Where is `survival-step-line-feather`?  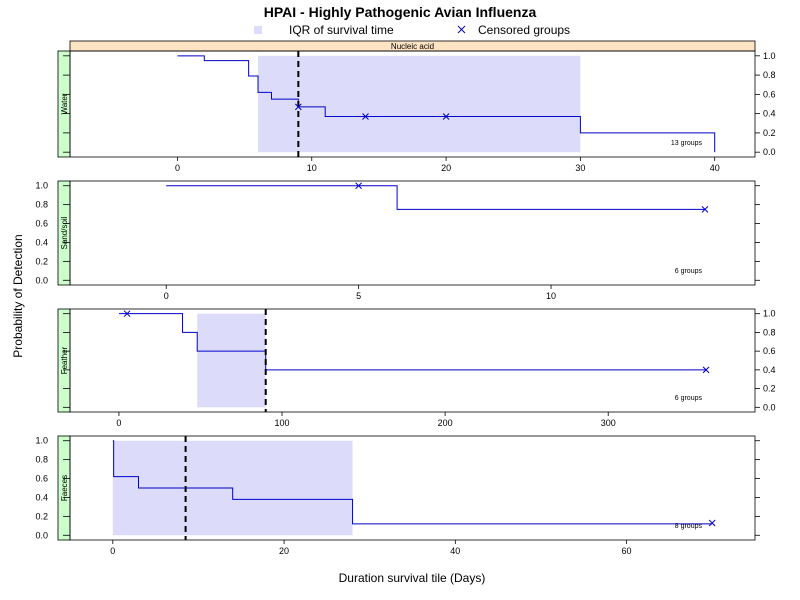 survival-step-line-feather is located at coordinates (412, 342).